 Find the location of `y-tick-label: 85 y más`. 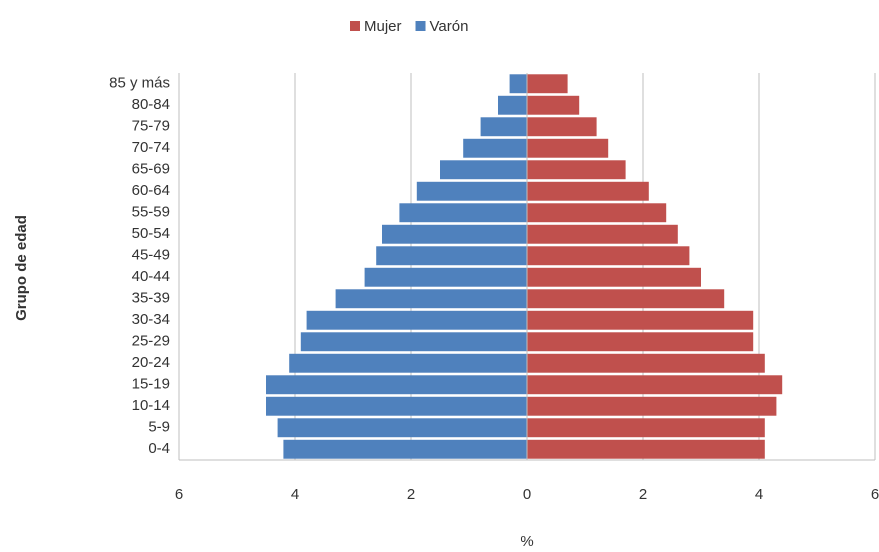

y-tick-label: 85 y más is located at coordinates (139, 83).